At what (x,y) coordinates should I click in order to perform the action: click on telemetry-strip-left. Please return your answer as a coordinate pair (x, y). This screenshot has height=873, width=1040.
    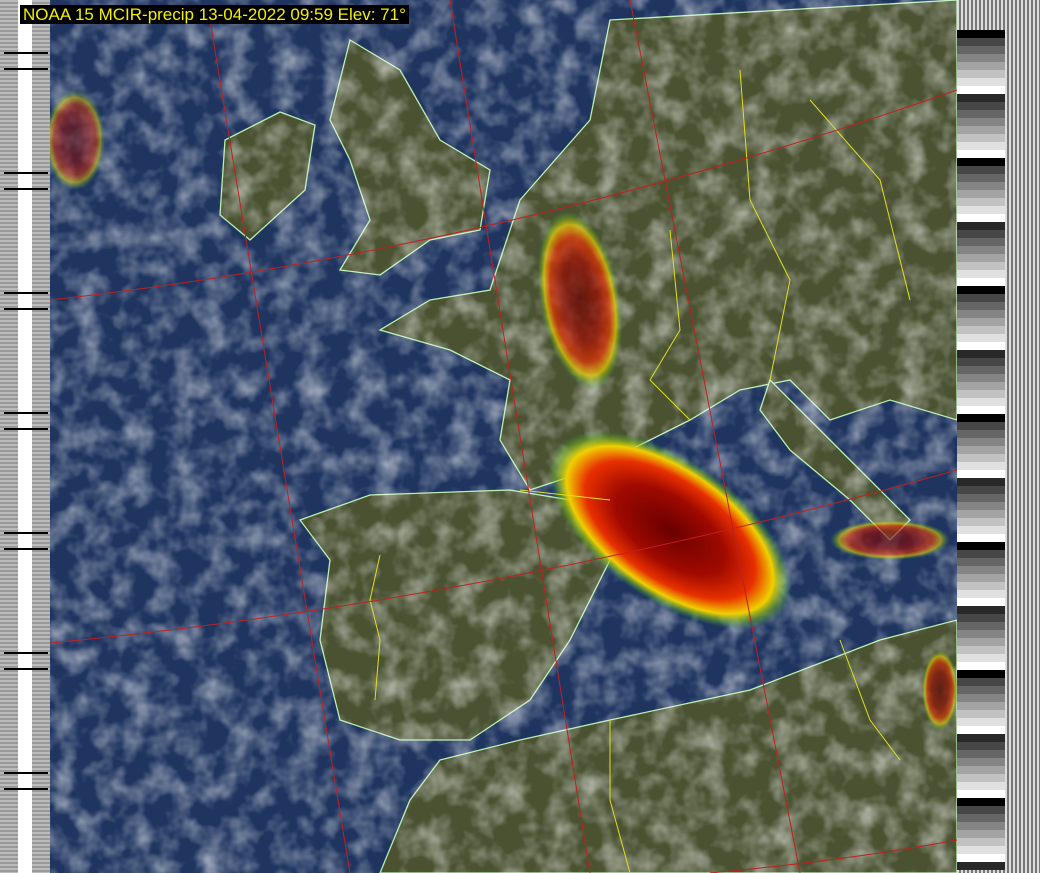
    Looking at the image, I should click on (25, 436).